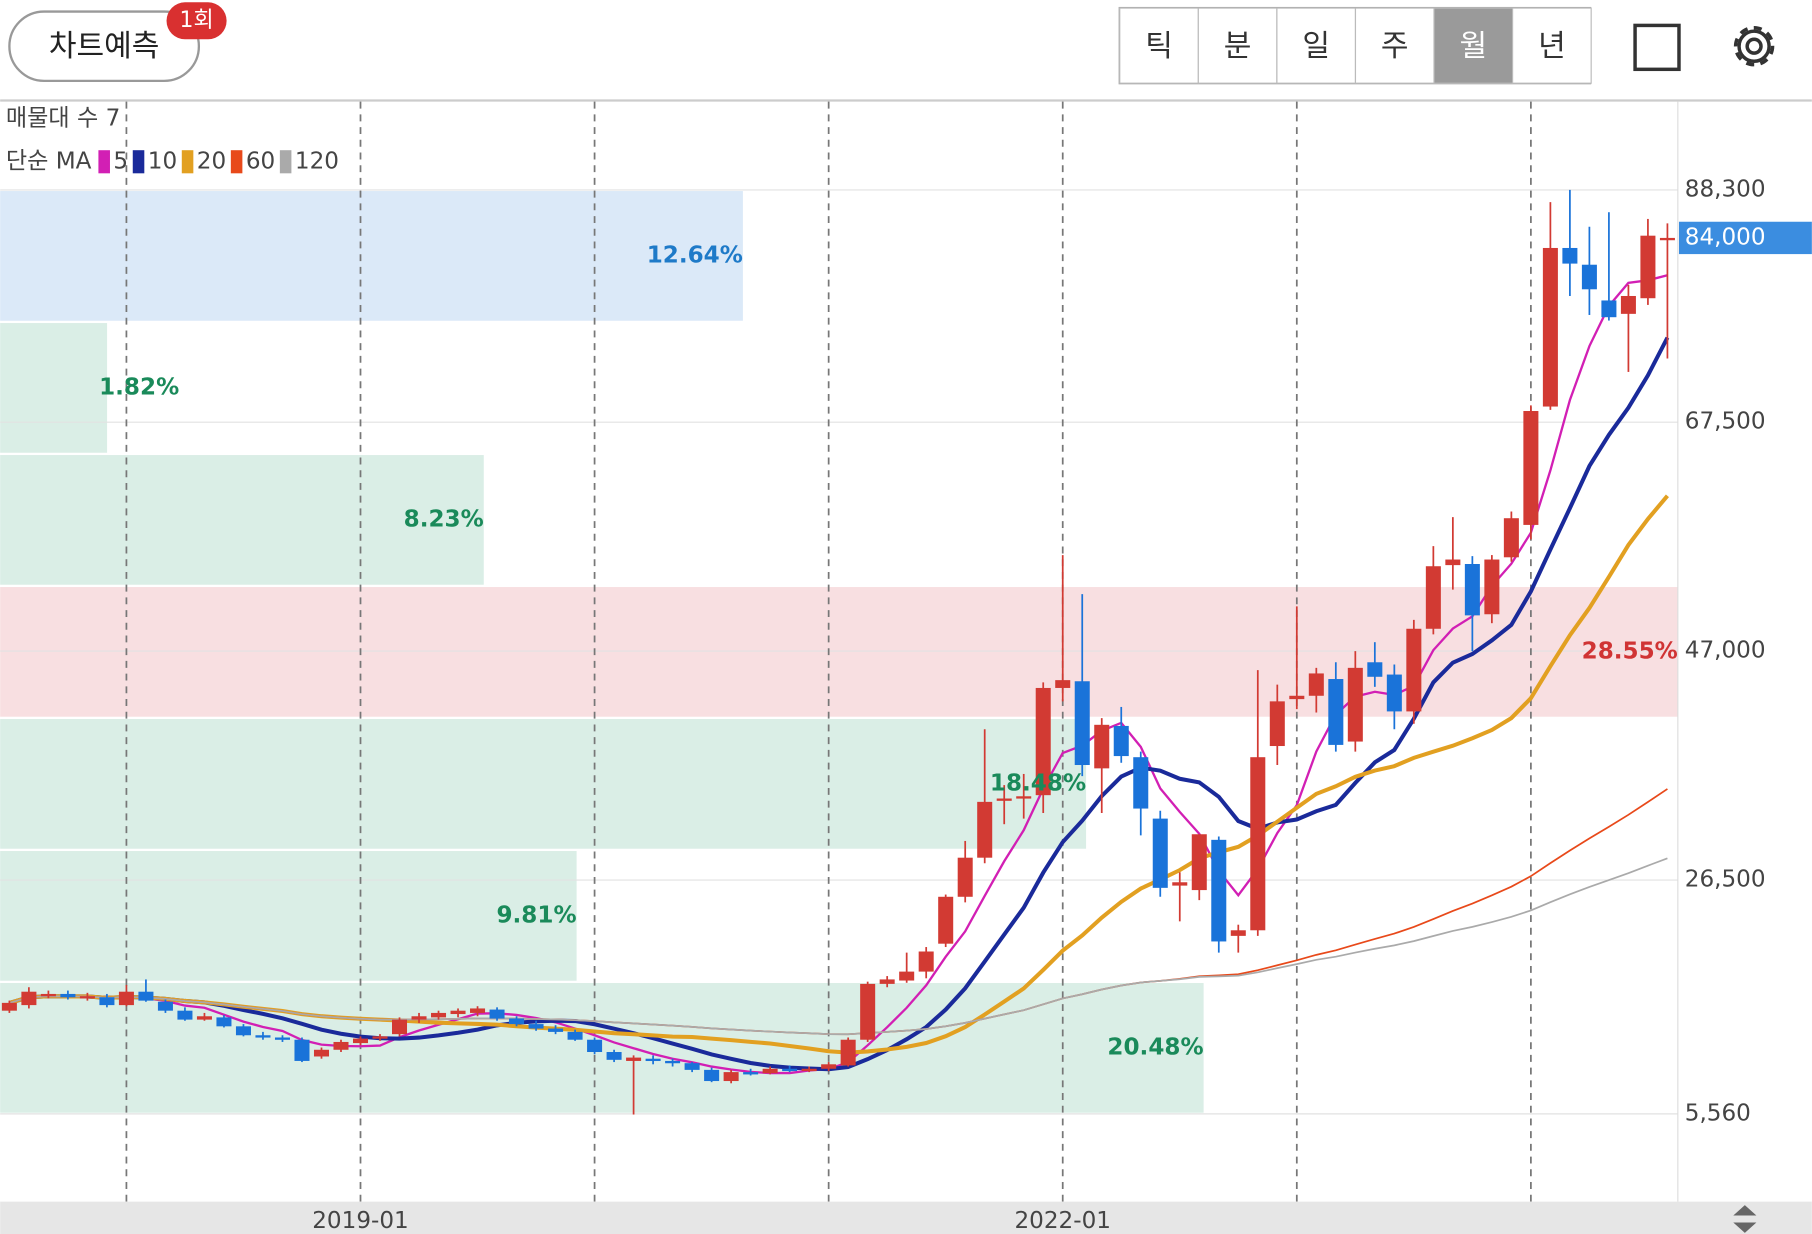  I want to click on volume-profile-label: 20.48%, so click(1155, 1047).